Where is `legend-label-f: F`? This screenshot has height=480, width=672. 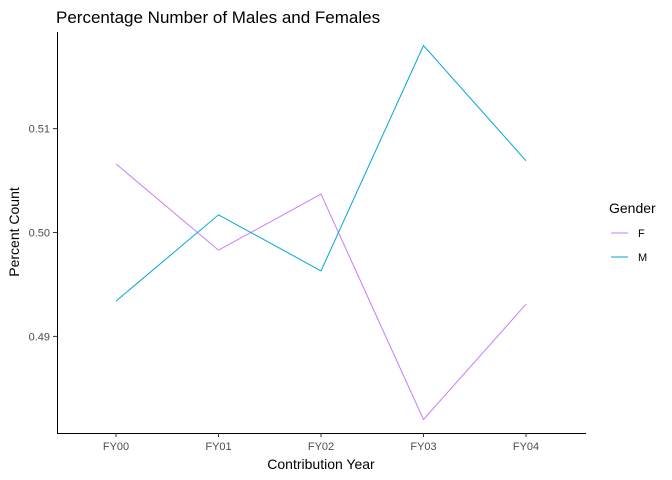 legend-label-f: F is located at coordinates (641, 234).